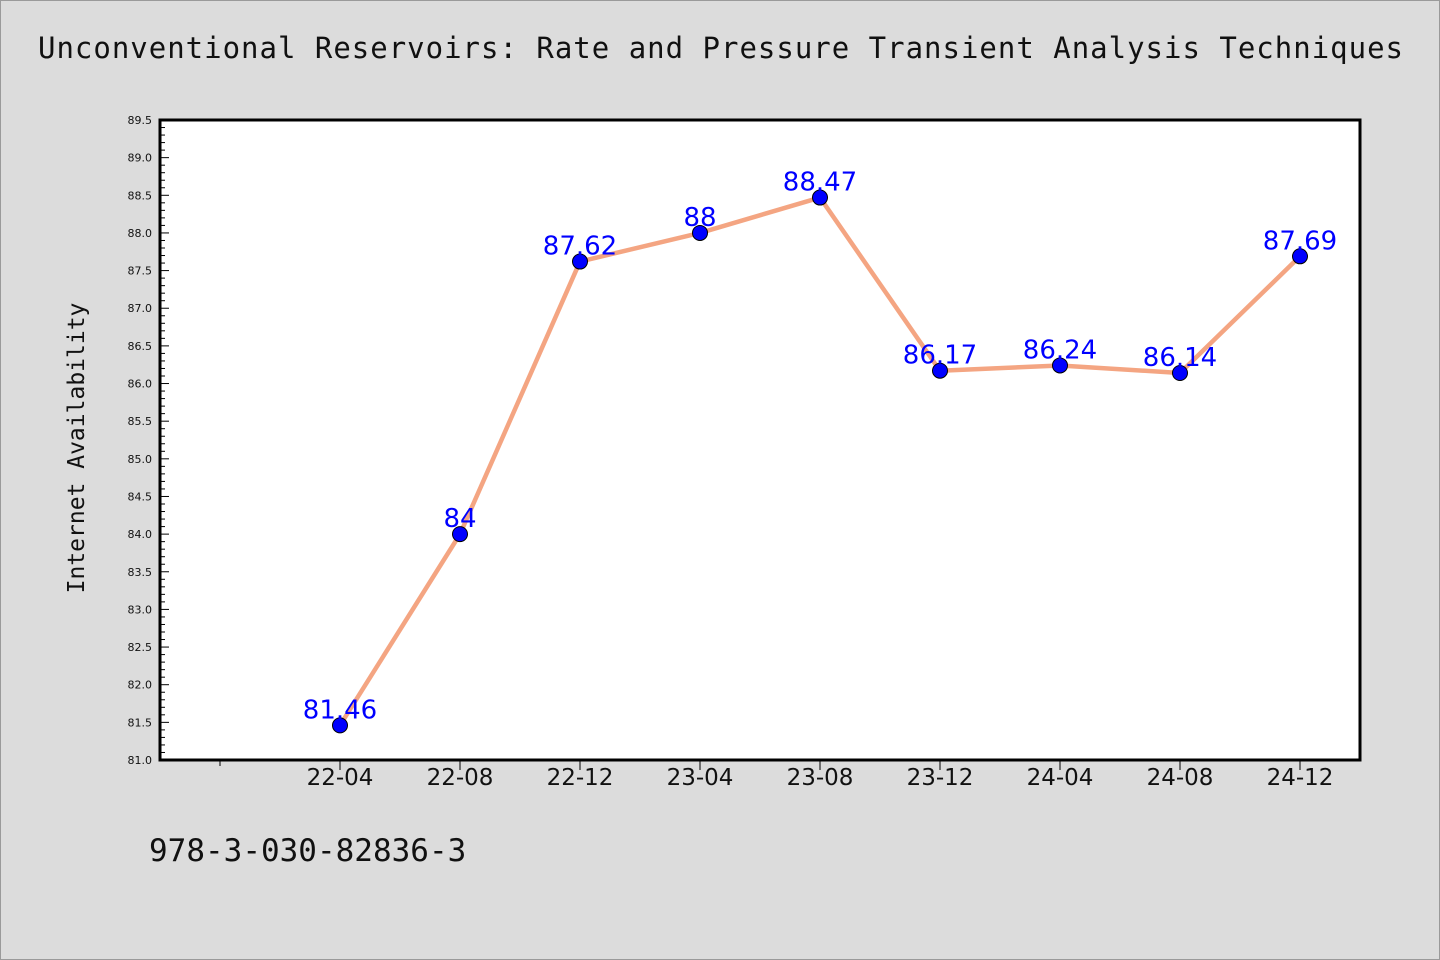 Image resolution: width=1440 pixels, height=960 pixels. Describe the element at coordinates (580, 778) in the screenshot. I see `x-tick-label: 22-12` at that location.